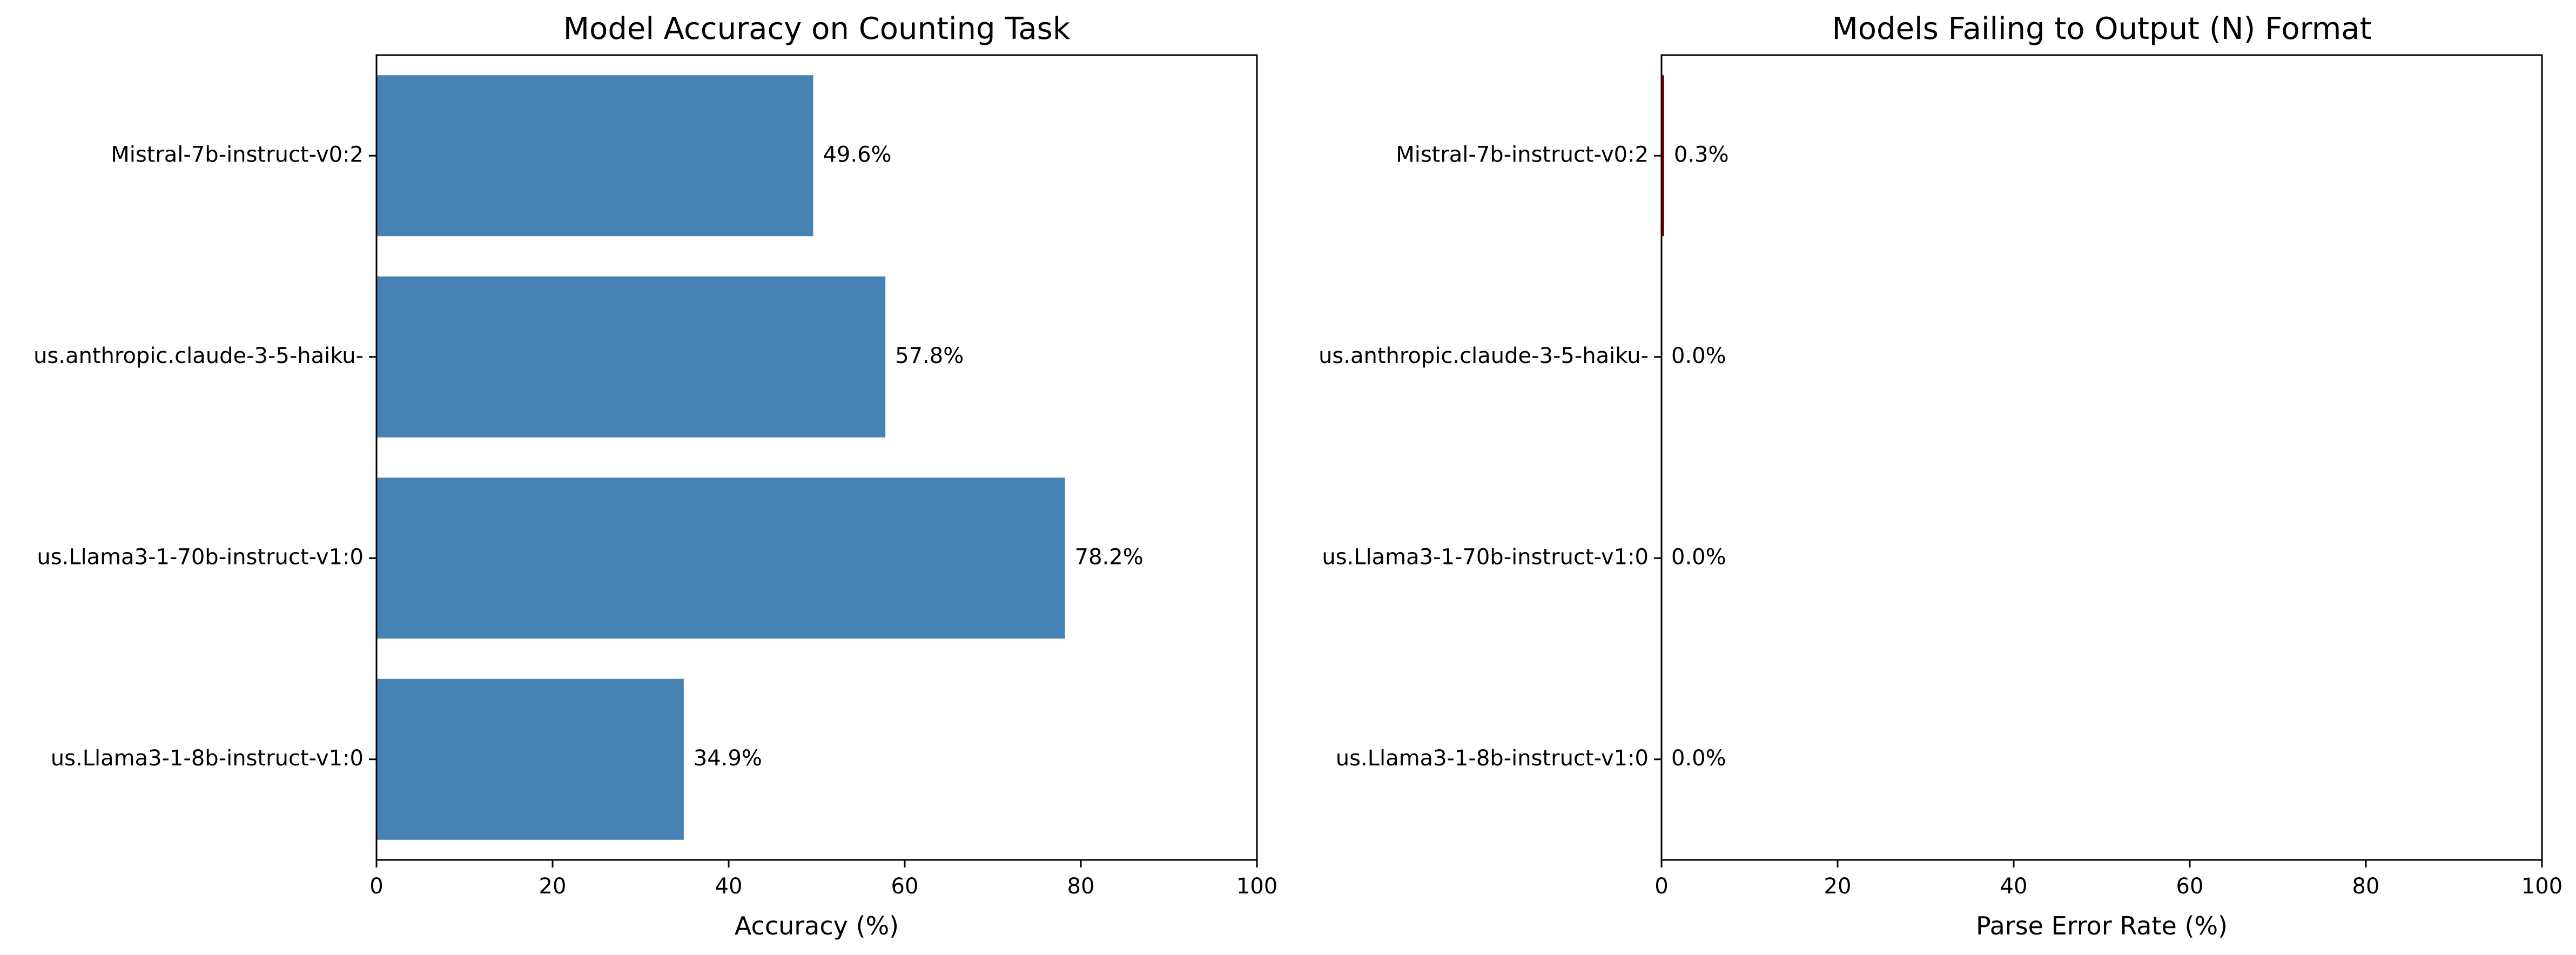 This screenshot has width=2576, height=955. What do you see at coordinates (728, 758) in the screenshot?
I see `accuracy-chart-data-label-1: 34.9%` at bounding box center [728, 758].